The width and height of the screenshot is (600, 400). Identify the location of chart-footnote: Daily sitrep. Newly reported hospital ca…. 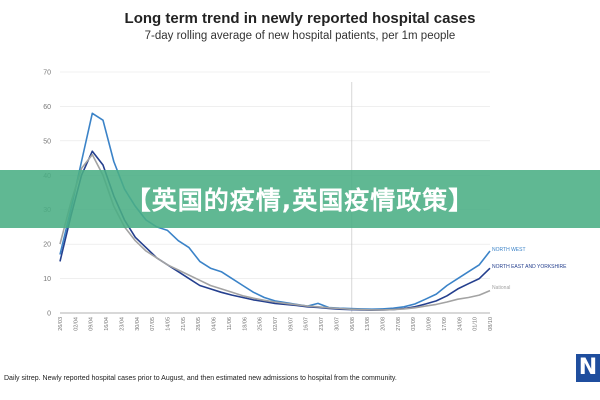
(200, 378).